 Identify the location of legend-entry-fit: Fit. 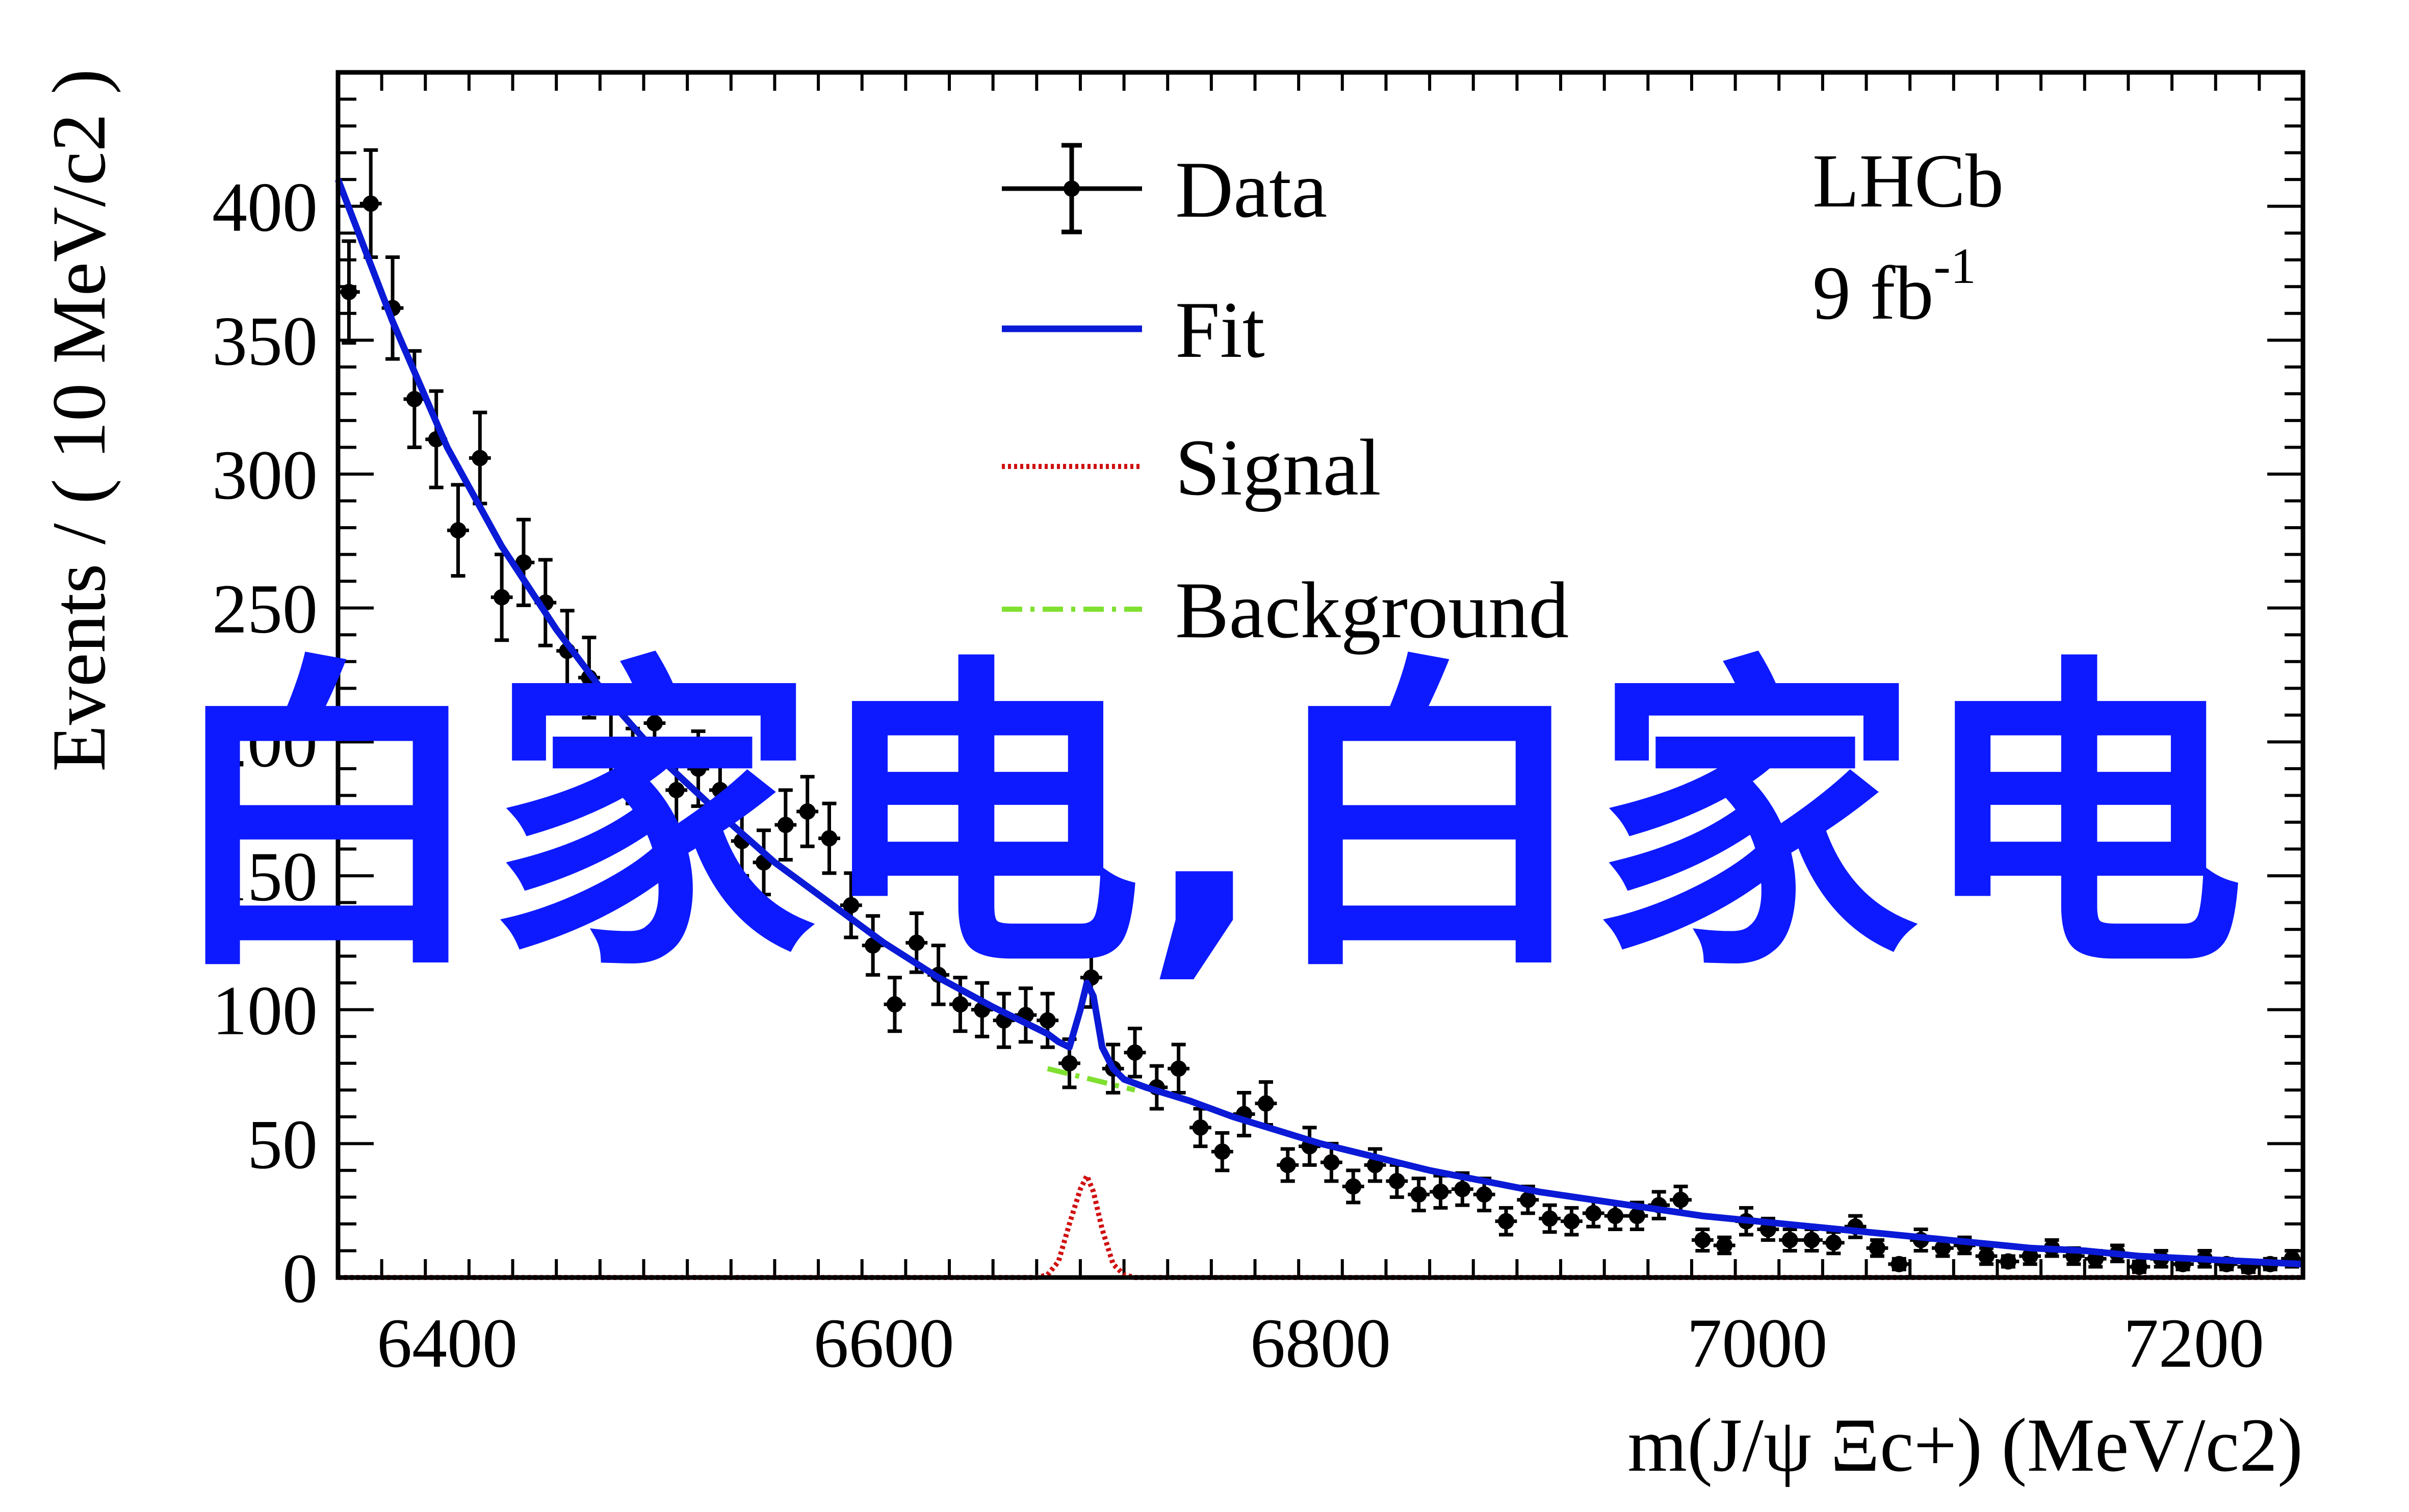
(1133, 330).